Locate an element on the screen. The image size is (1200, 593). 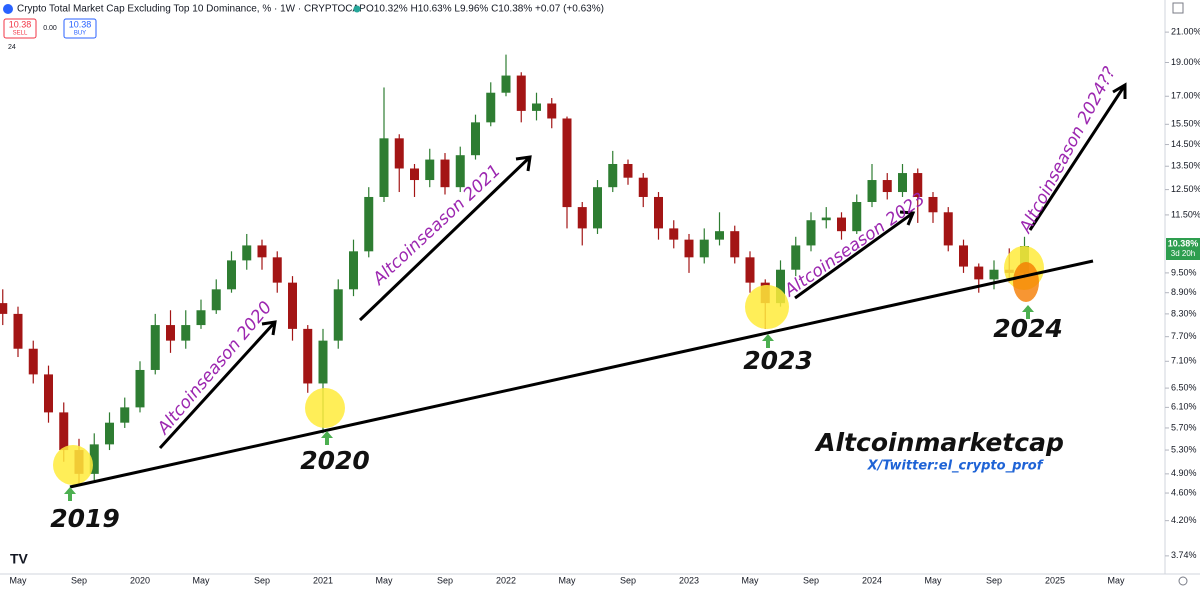
x-tick-label: 2022 is located at coordinates (506, 580).